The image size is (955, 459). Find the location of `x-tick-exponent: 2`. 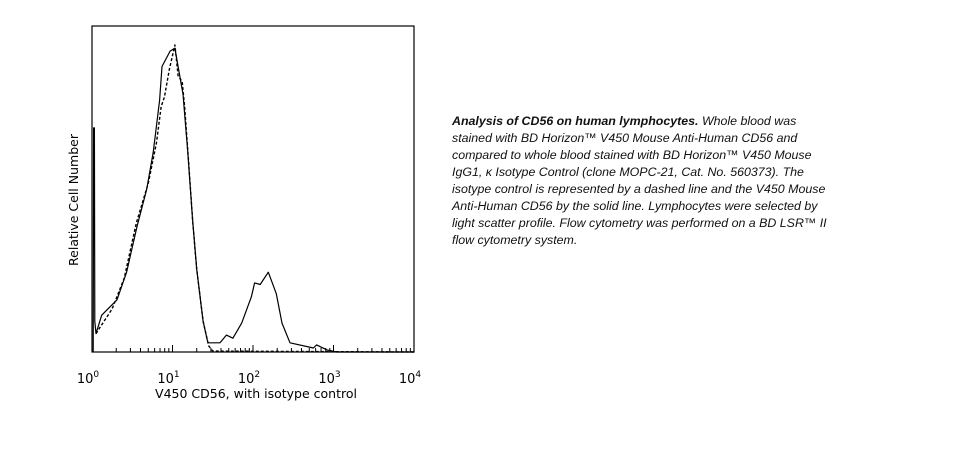

x-tick-exponent: 2 is located at coordinates (257, 375).